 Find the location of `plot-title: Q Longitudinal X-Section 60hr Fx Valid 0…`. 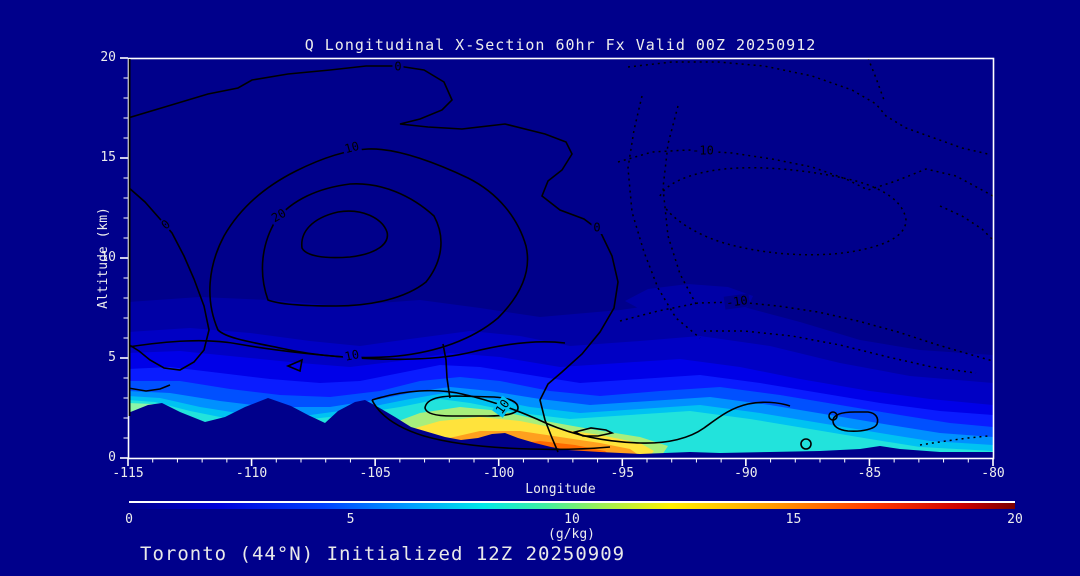

plot-title: Q Longitudinal X-Section 60hr Fx Valid 0… is located at coordinates (560, 45).